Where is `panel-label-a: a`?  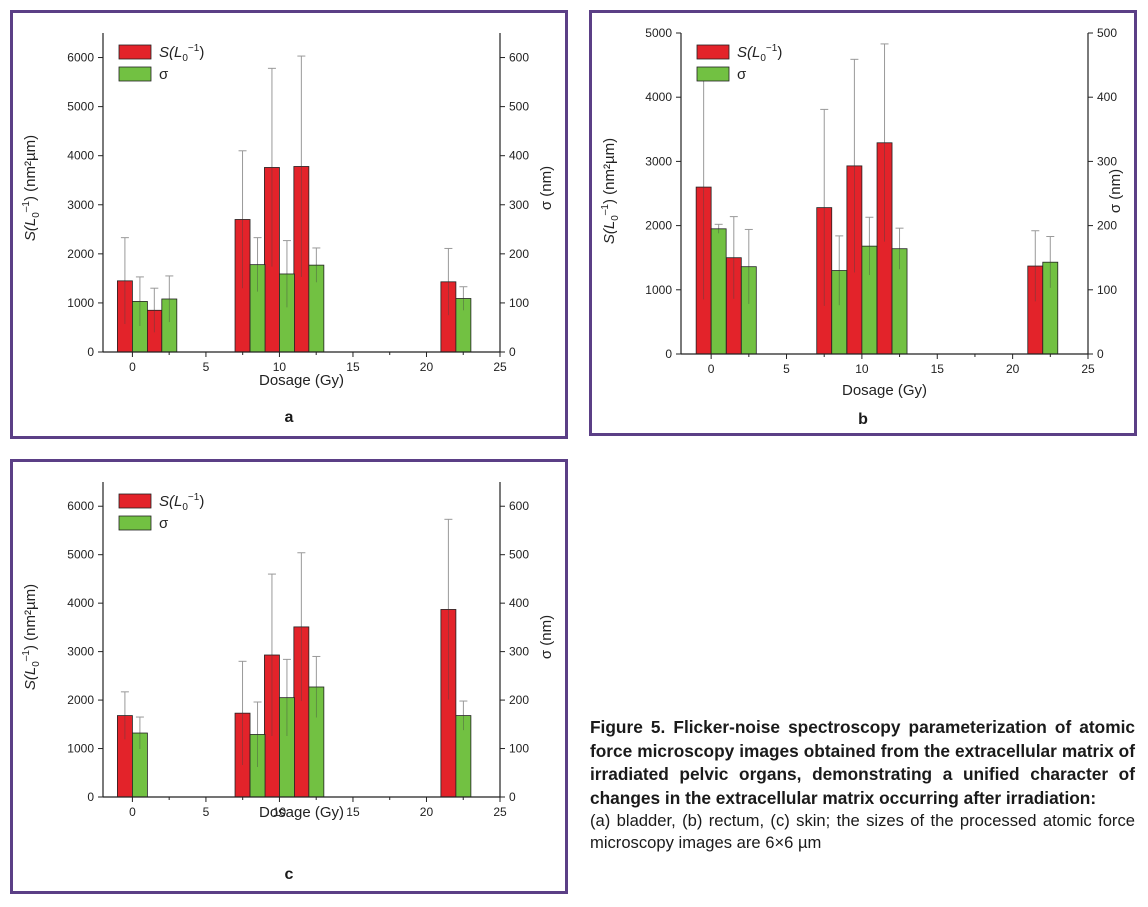
panel-label-a: a is located at coordinates (289, 417).